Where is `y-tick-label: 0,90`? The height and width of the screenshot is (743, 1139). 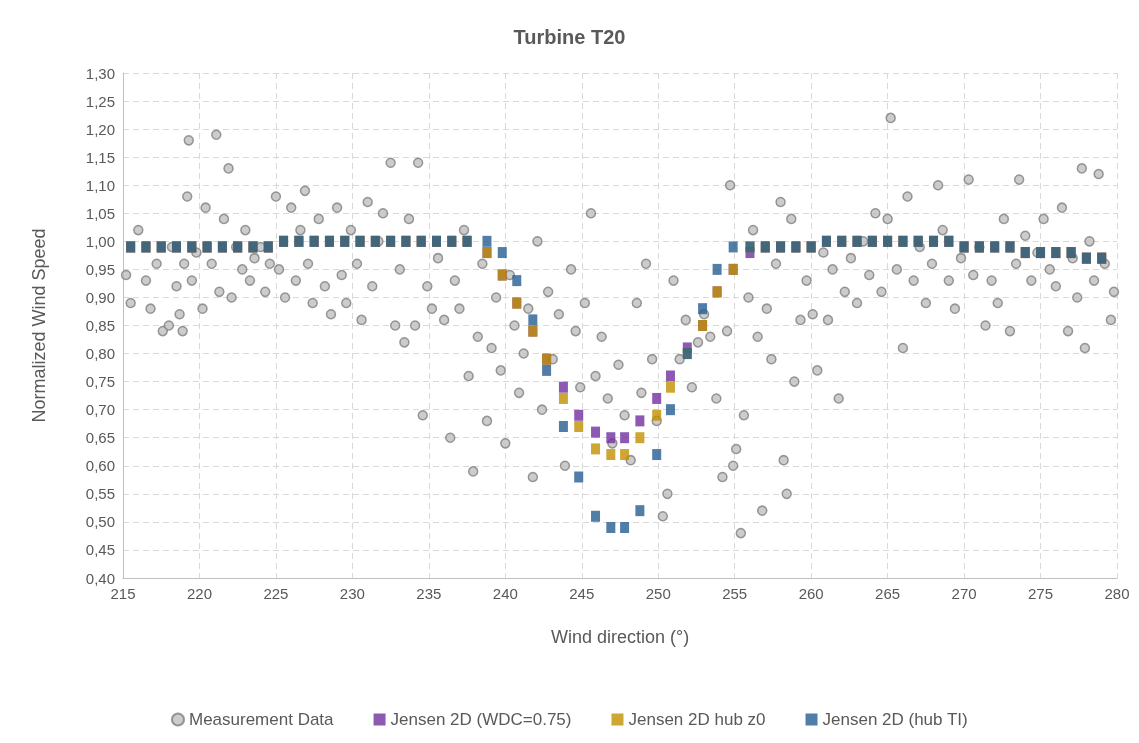
y-tick-label: 0,90 is located at coordinates (100, 297).